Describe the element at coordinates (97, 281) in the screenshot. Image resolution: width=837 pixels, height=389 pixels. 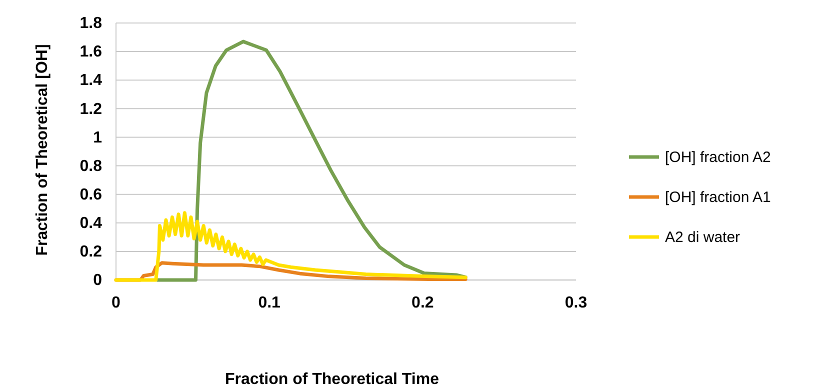
I see `y-tick-label: 0` at that location.